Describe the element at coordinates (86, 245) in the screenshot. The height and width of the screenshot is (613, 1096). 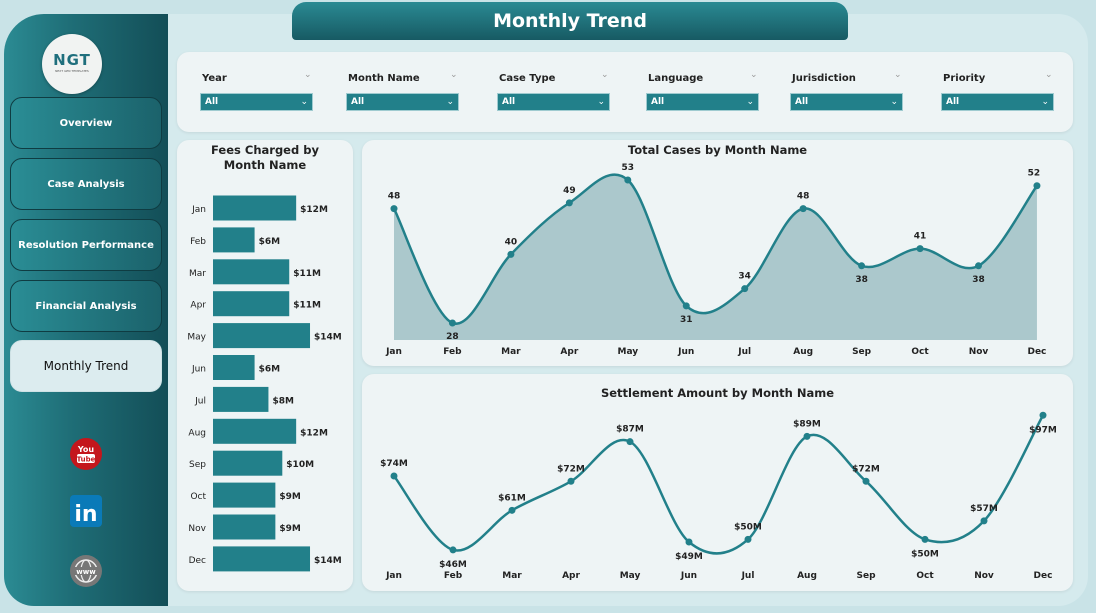
I see `nav-resolution-performance: Resolution Performance` at that location.